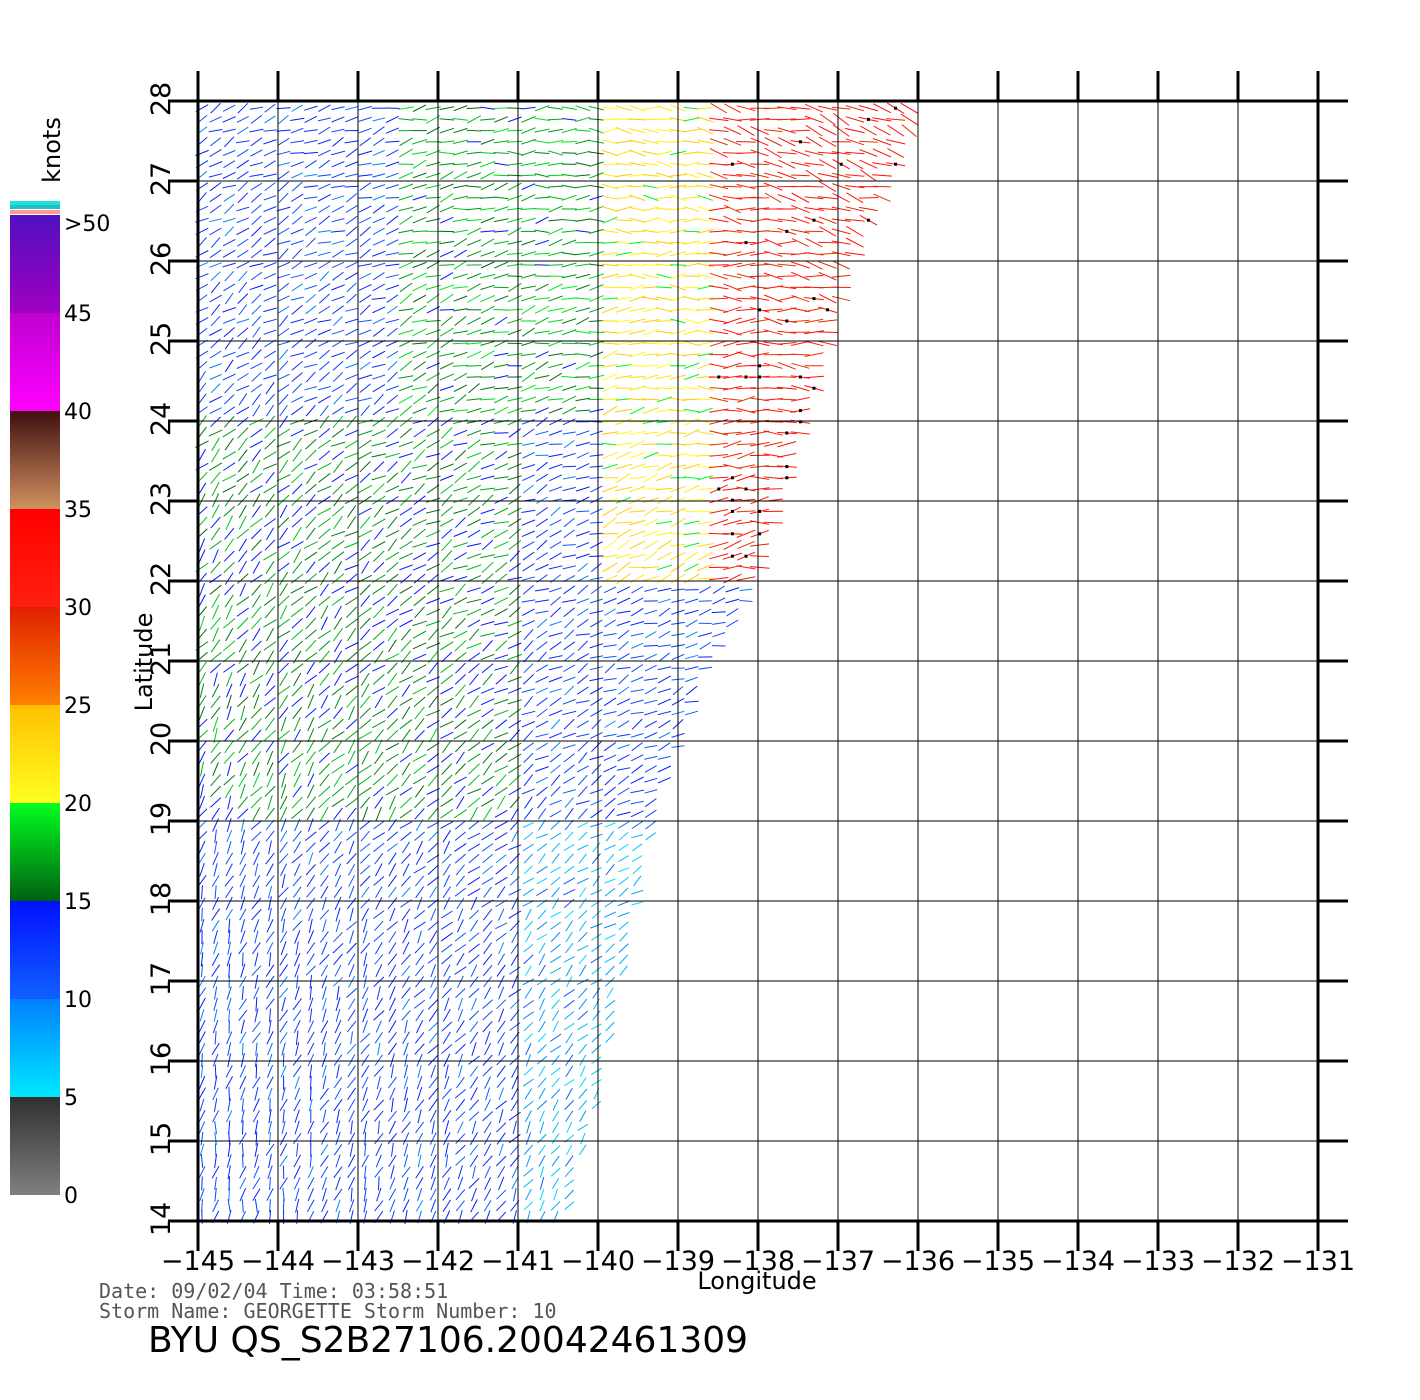 Image resolution: width=1420 pixels, height=1400 pixels. What do you see at coordinates (328, 1311) in the screenshot?
I see `storm-info-line: Storm Name: GEORGETTE Storm Number: 10` at bounding box center [328, 1311].